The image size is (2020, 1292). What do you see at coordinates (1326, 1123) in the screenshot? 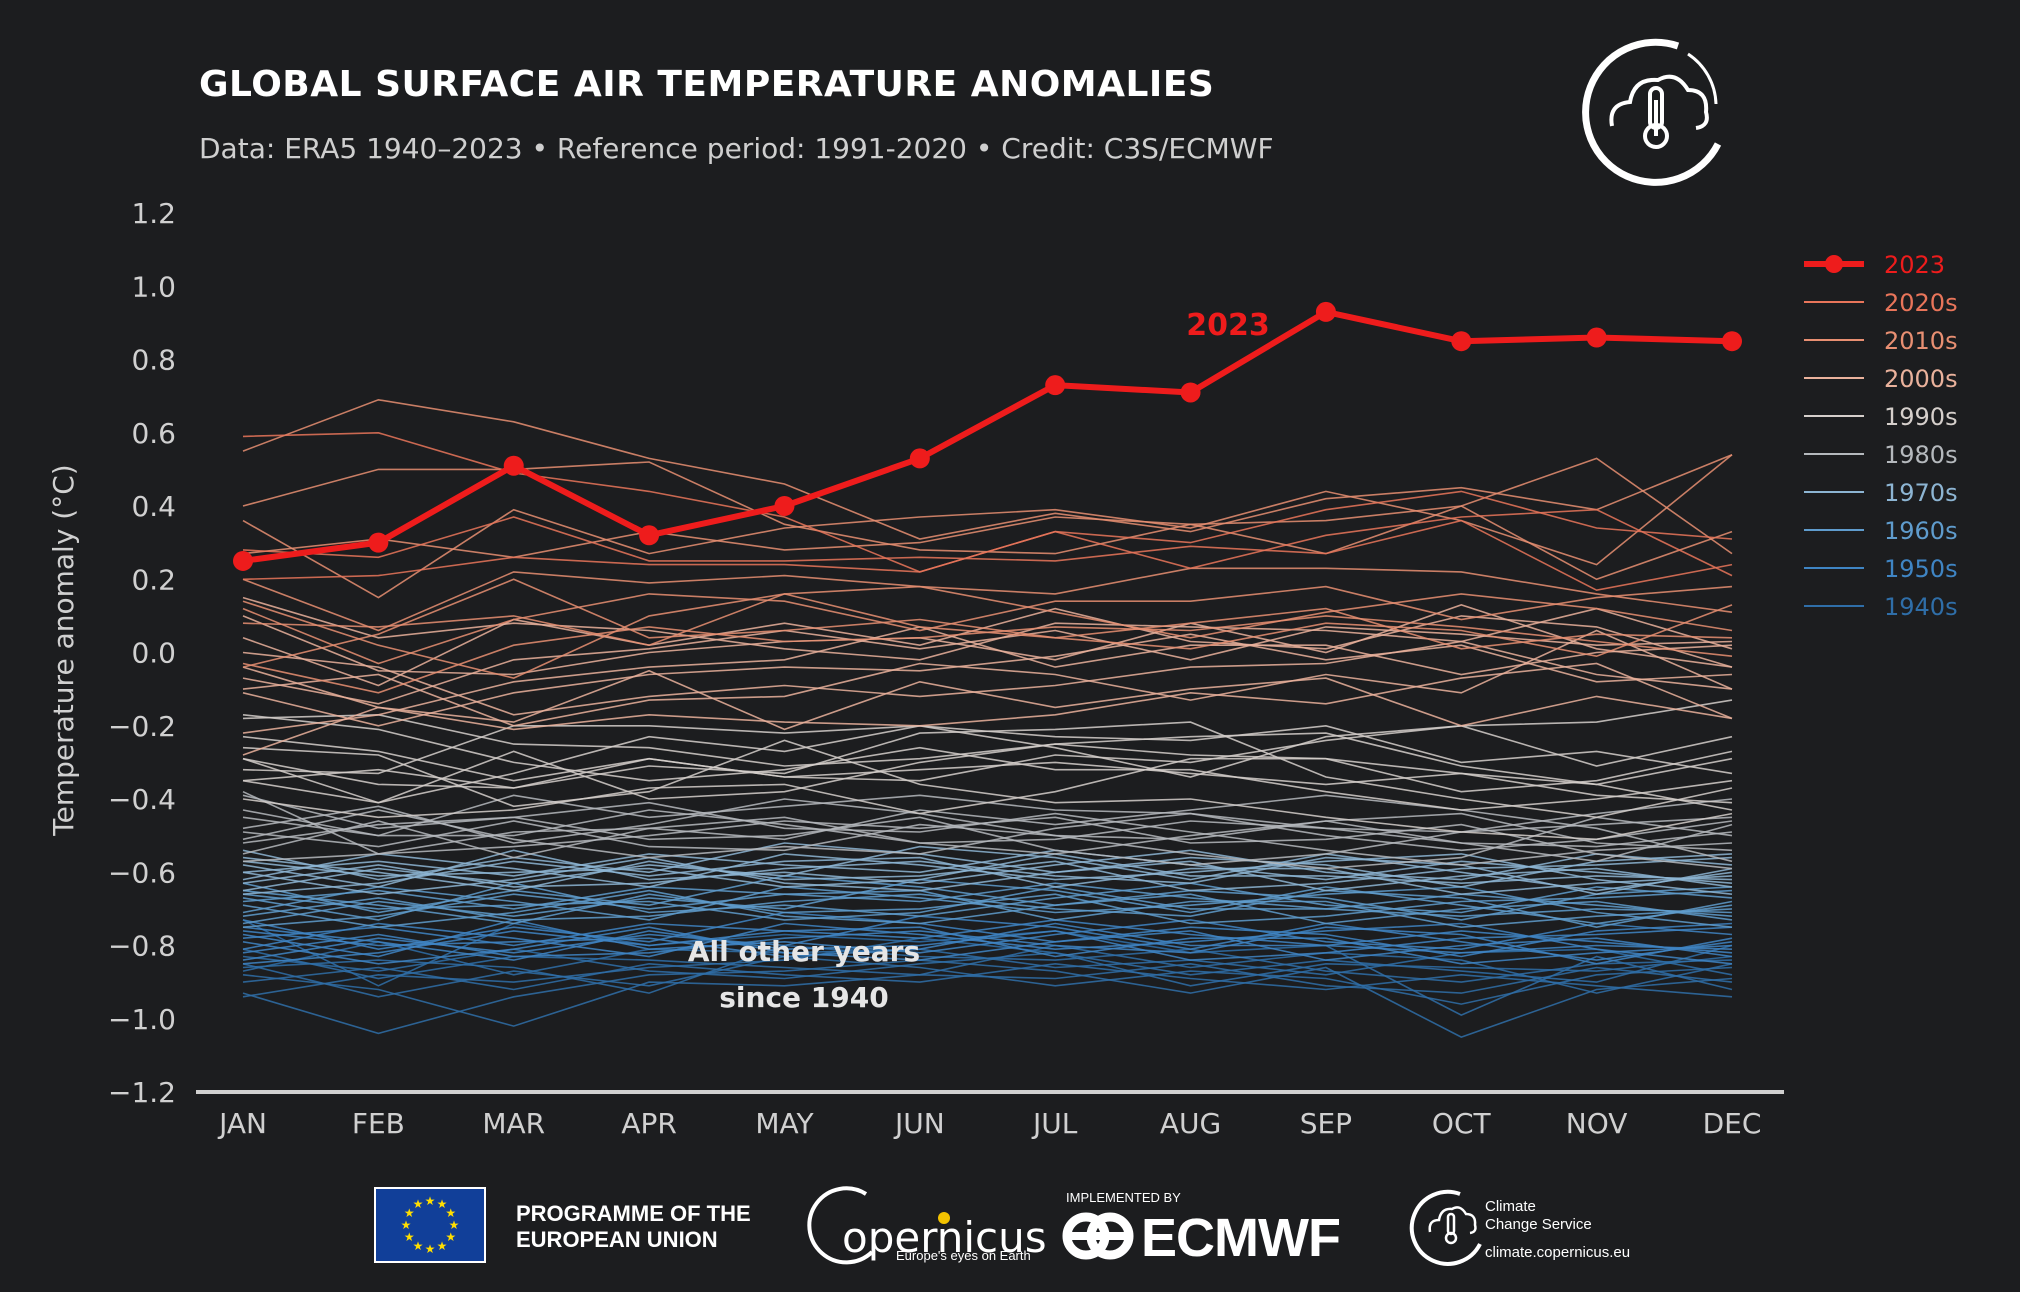
I see `x-tick-label: SEP` at bounding box center [1326, 1123].